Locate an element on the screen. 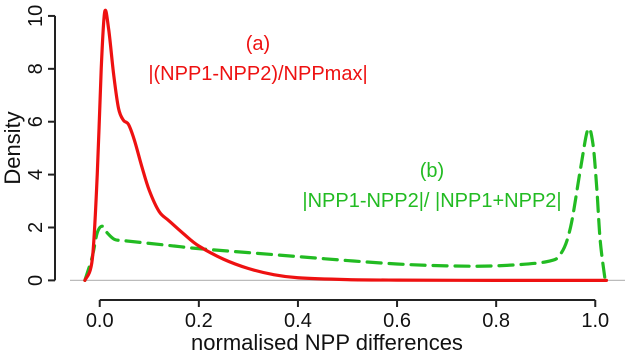 The width and height of the screenshot is (633, 359). y-tick-label: 8 is located at coordinates (36, 68).